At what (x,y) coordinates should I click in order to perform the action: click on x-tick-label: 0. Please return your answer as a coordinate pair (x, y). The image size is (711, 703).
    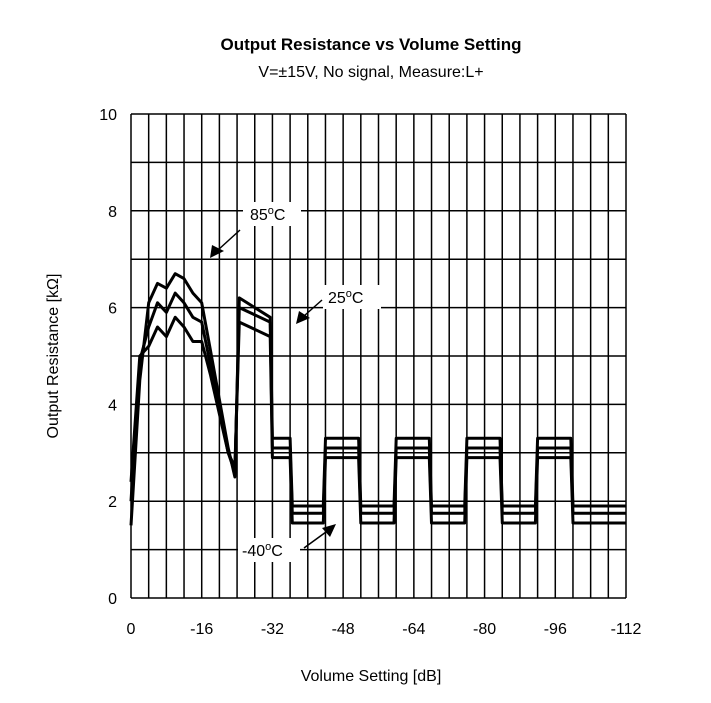
    Looking at the image, I should click on (131, 629).